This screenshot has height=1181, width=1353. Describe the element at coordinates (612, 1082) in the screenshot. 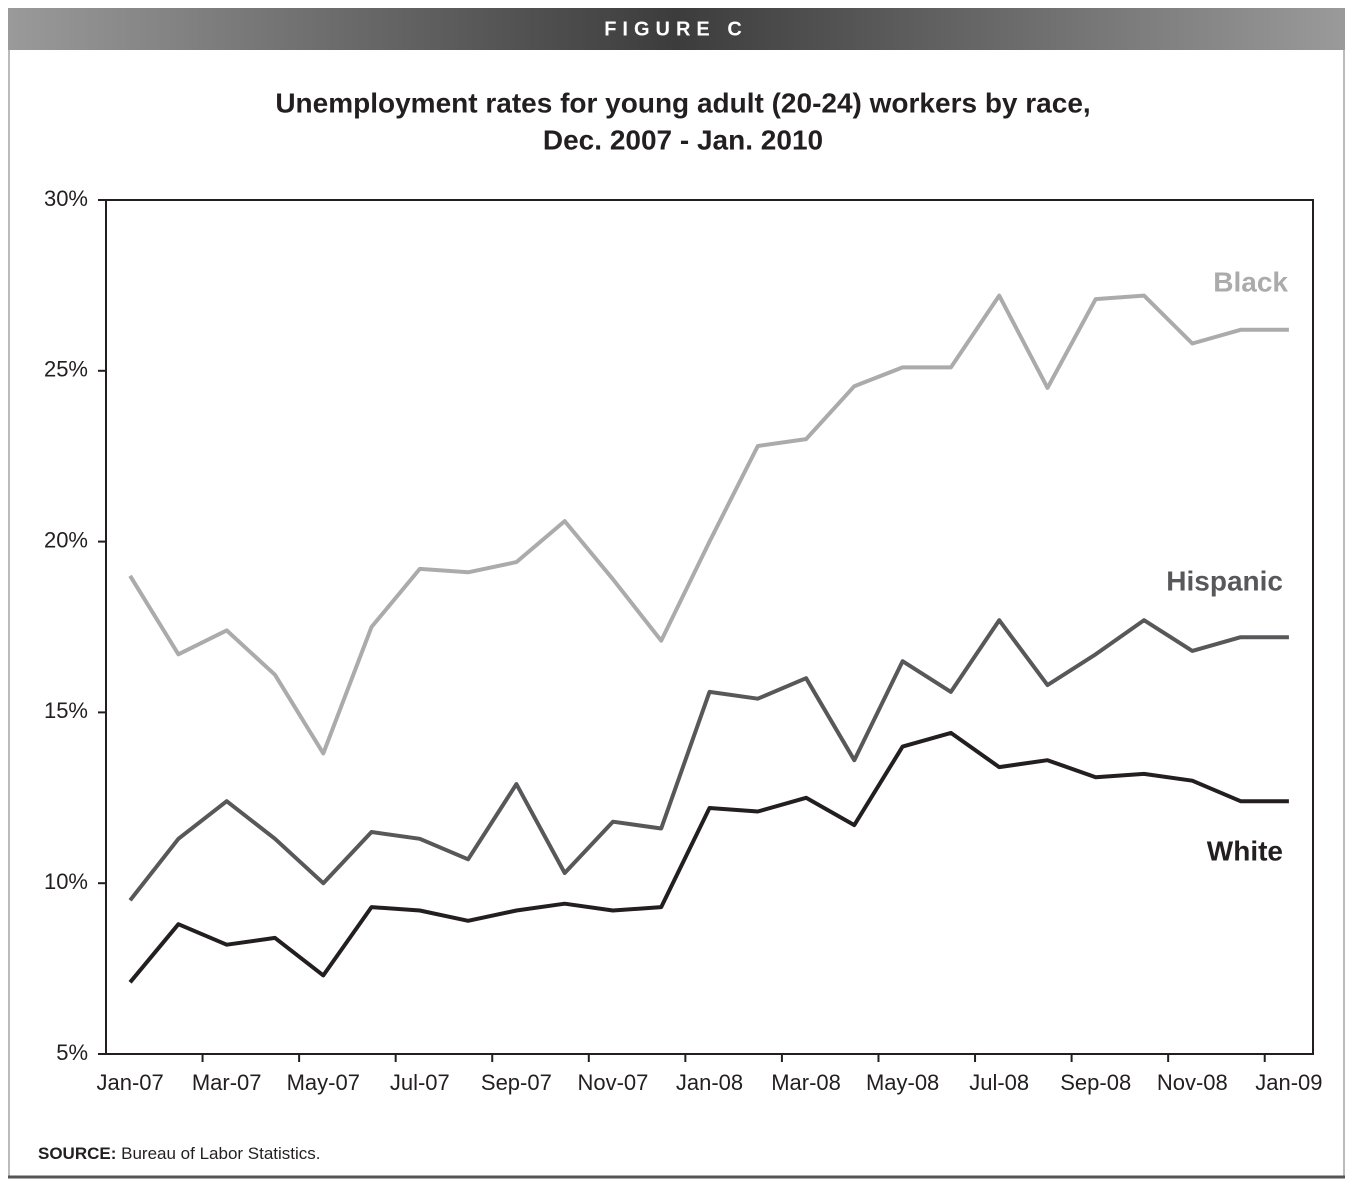

I see `x-tick-label: Nov-07` at that location.